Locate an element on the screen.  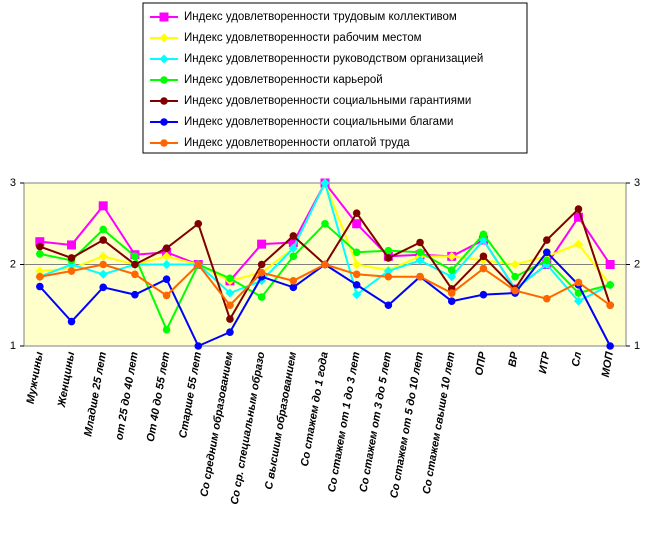
x-tick-label: Со стажем до 1 года is located at coordinates (315, 409).